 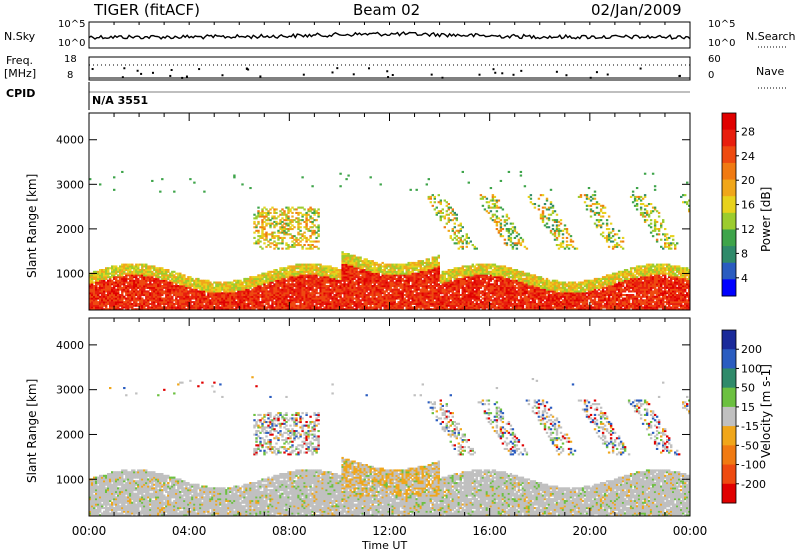 I want to click on nsearch-tick-bottom: 10^0, so click(x=722, y=43).